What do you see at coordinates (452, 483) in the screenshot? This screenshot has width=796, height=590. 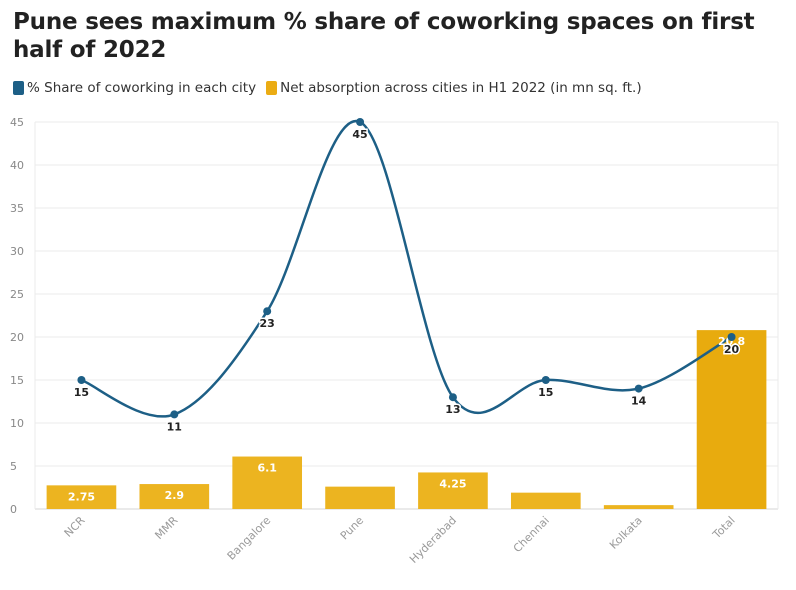 I see `bar-value-label: 4.25` at bounding box center [452, 483].